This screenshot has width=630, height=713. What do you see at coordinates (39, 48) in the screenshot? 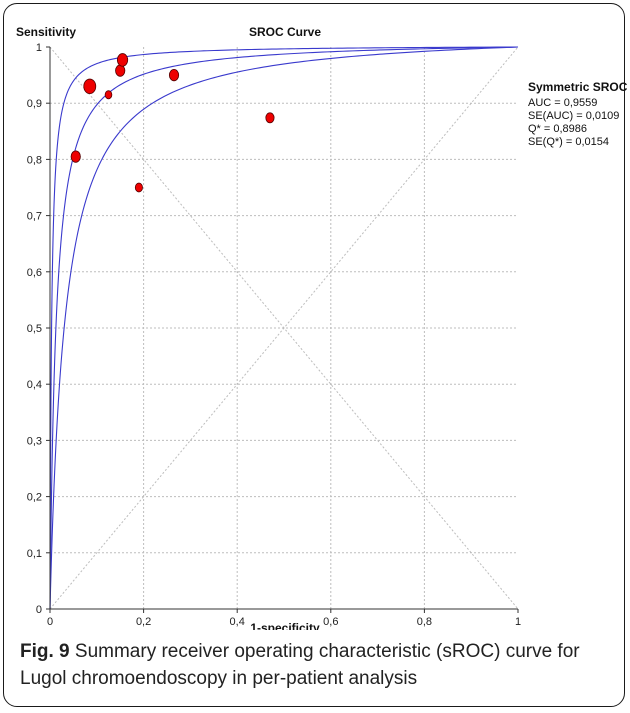
I see `y-tick-label: 1` at bounding box center [39, 48].